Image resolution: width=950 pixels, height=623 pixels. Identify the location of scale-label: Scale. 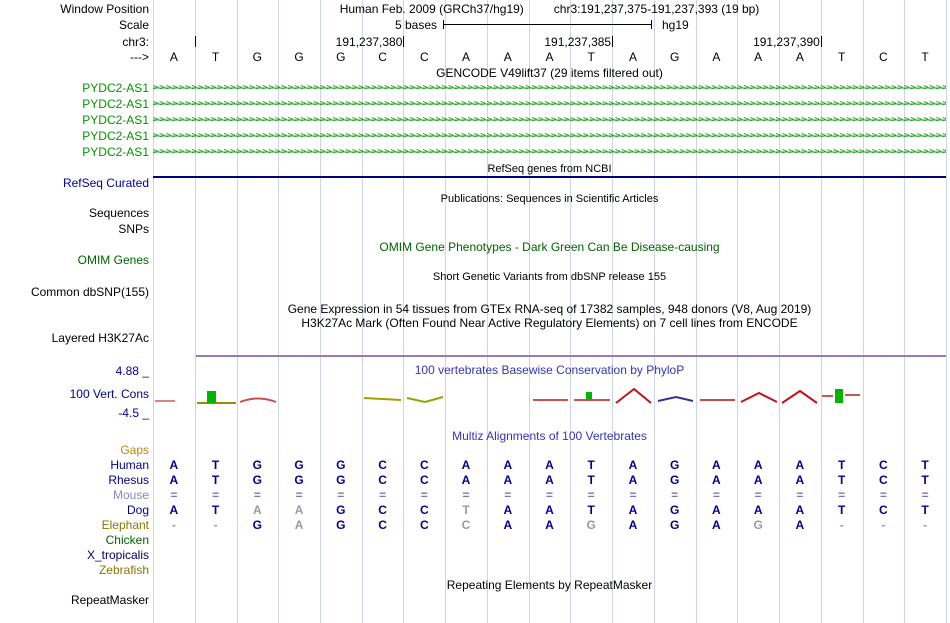
(133, 25).